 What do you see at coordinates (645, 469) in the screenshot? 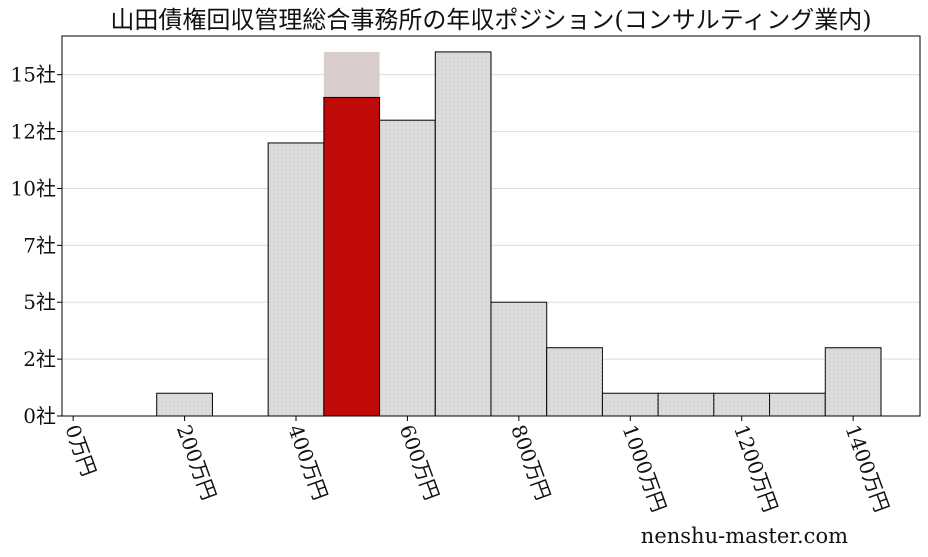
I see `x-tick-label: 1000万円` at bounding box center [645, 469].